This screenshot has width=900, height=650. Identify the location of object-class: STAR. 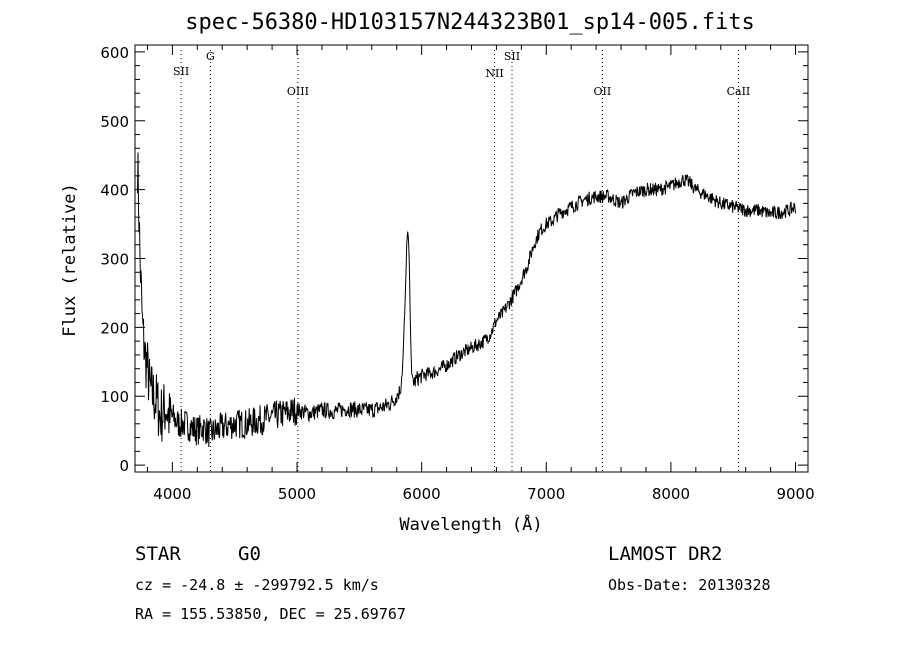
(158, 554).